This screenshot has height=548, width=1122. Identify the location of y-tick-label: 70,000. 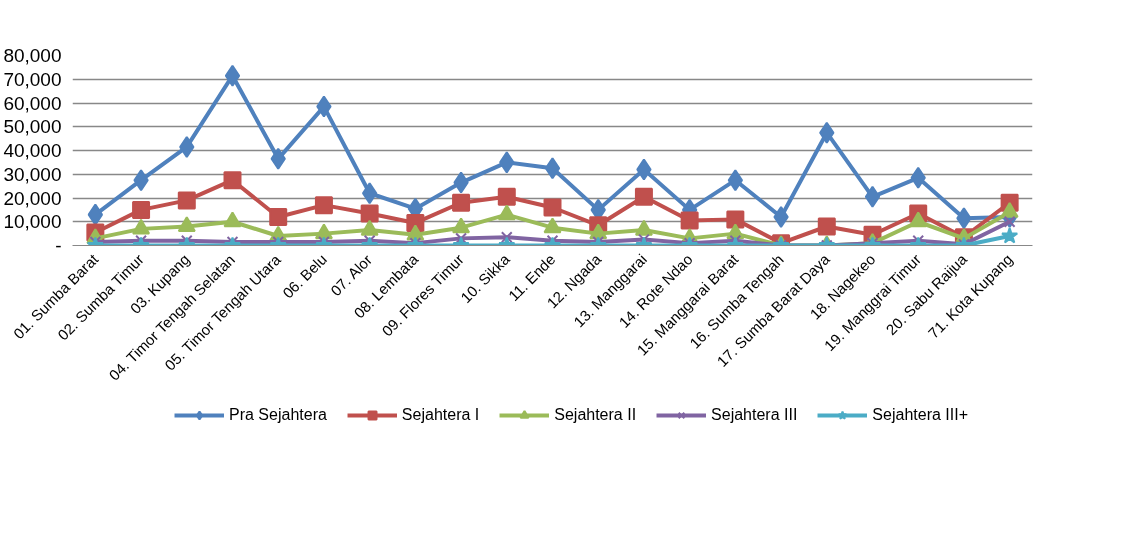
(32, 79).